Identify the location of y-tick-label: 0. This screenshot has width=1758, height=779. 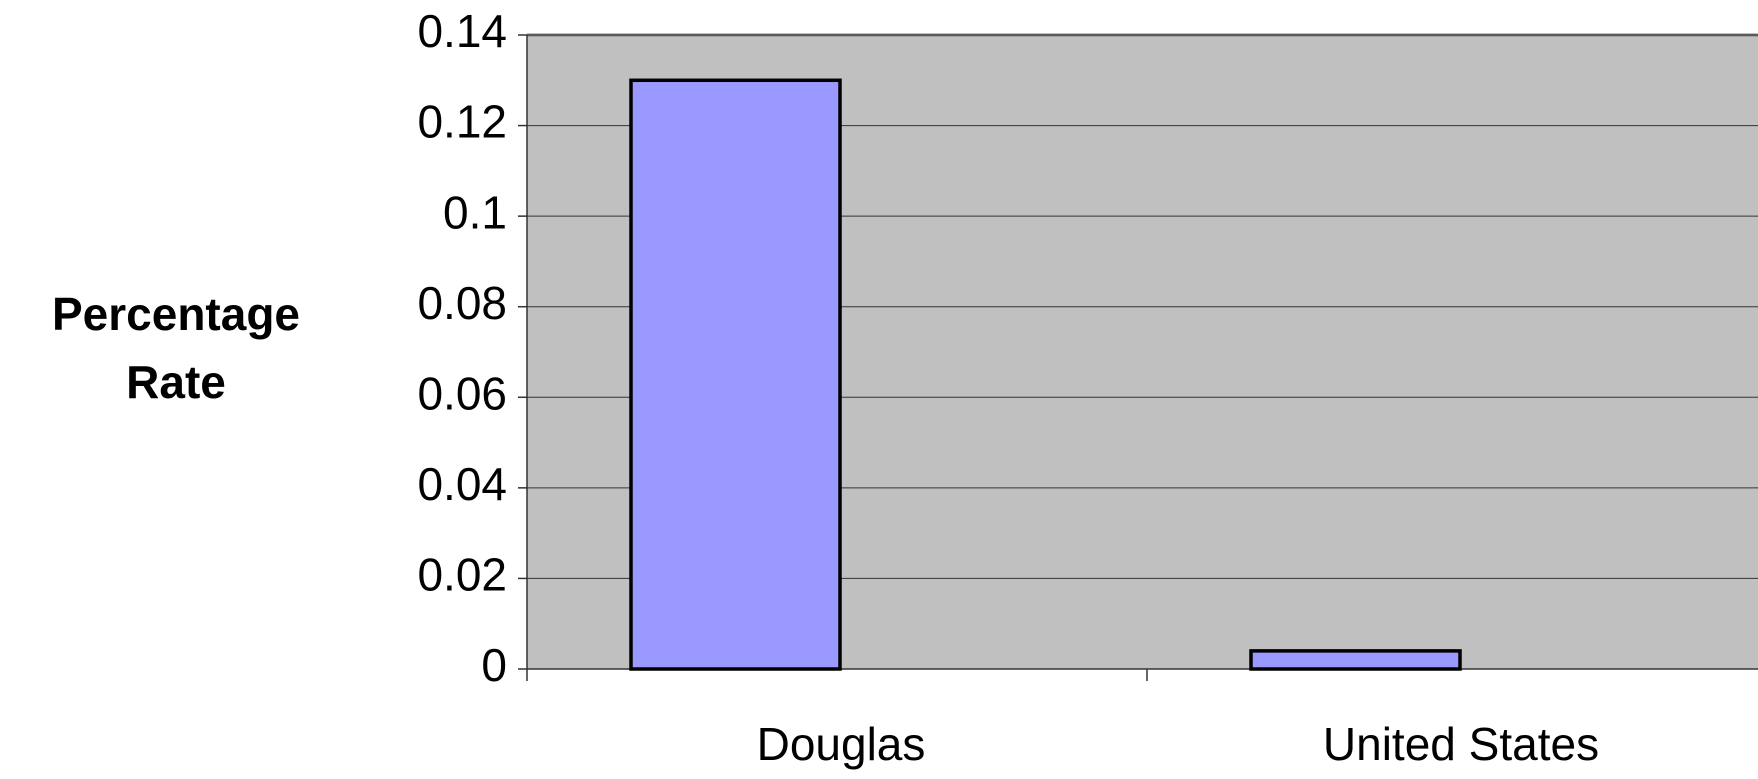
(494, 665).